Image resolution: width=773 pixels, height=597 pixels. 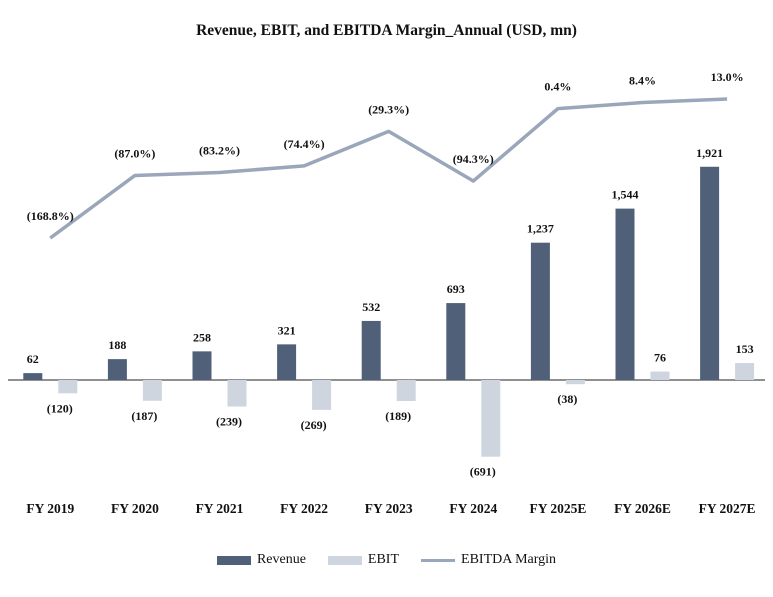 What do you see at coordinates (220, 508) in the screenshot?
I see `x-tick-label: FY 2021` at bounding box center [220, 508].